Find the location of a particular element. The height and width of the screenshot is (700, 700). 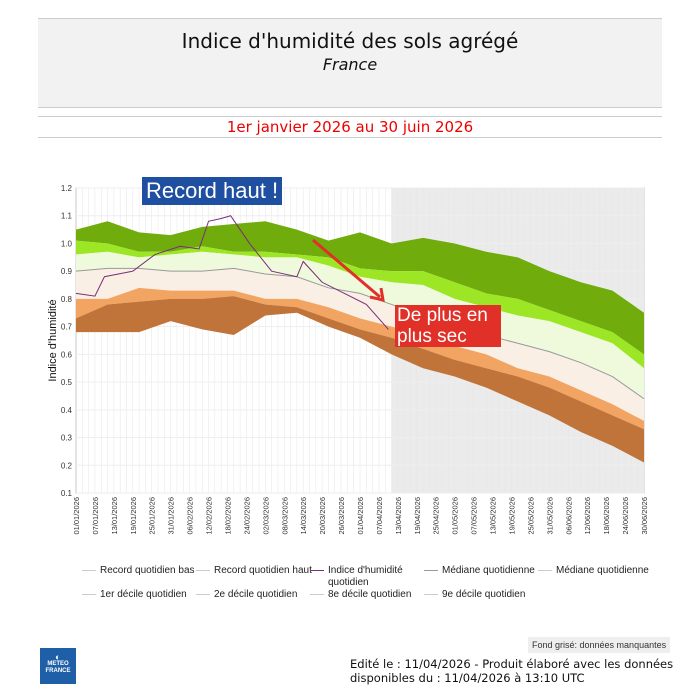

y-tick-label: 1.1 is located at coordinates (67, 216).